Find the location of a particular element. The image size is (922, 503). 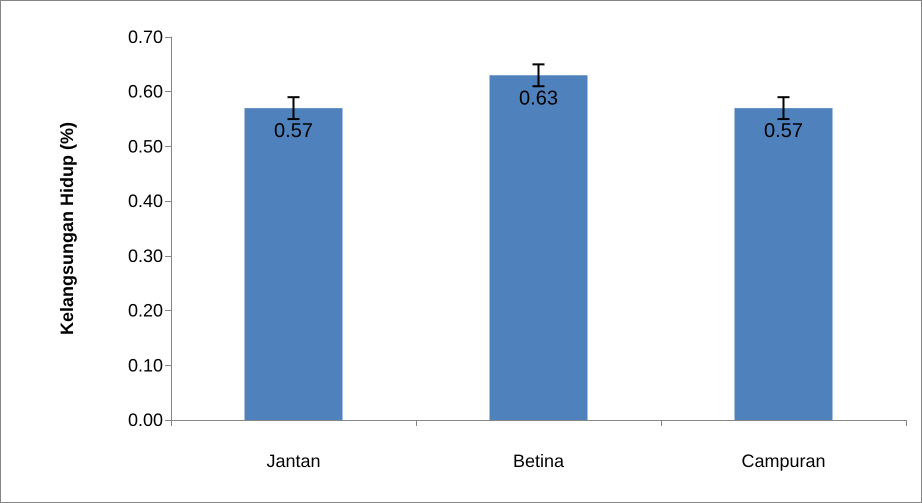

data-label: 0.63 is located at coordinates (538, 98).